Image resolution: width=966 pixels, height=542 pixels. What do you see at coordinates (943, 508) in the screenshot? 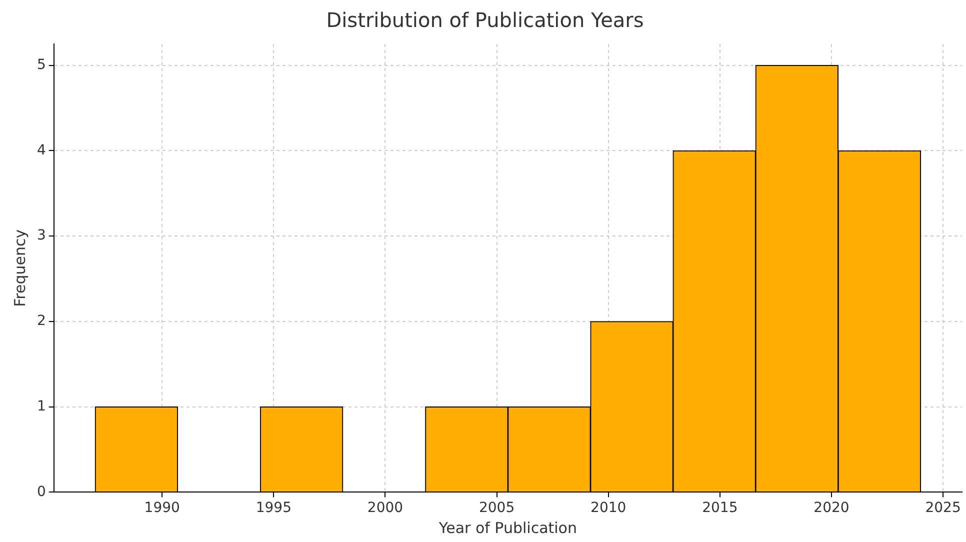
I see `x-tick-label: 2025` at bounding box center [943, 508].